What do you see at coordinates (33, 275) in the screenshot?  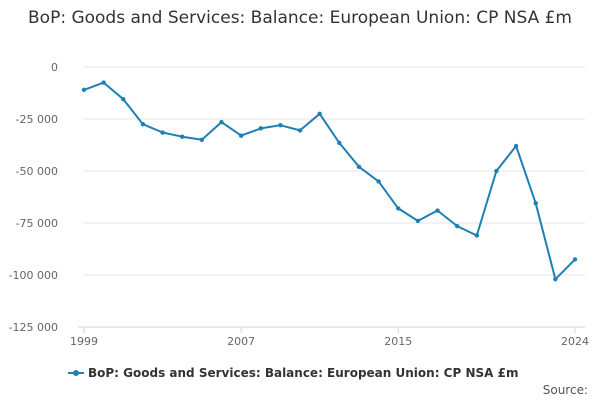 I see `y-tick-label: -100 000` at bounding box center [33, 275].